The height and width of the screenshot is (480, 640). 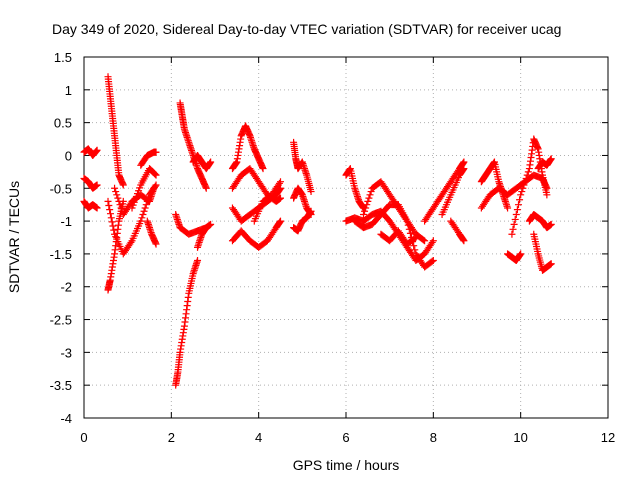 What do you see at coordinates (68, 155) in the screenshot?
I see `y-tick-label: 0` at bounding box center [68, 155].